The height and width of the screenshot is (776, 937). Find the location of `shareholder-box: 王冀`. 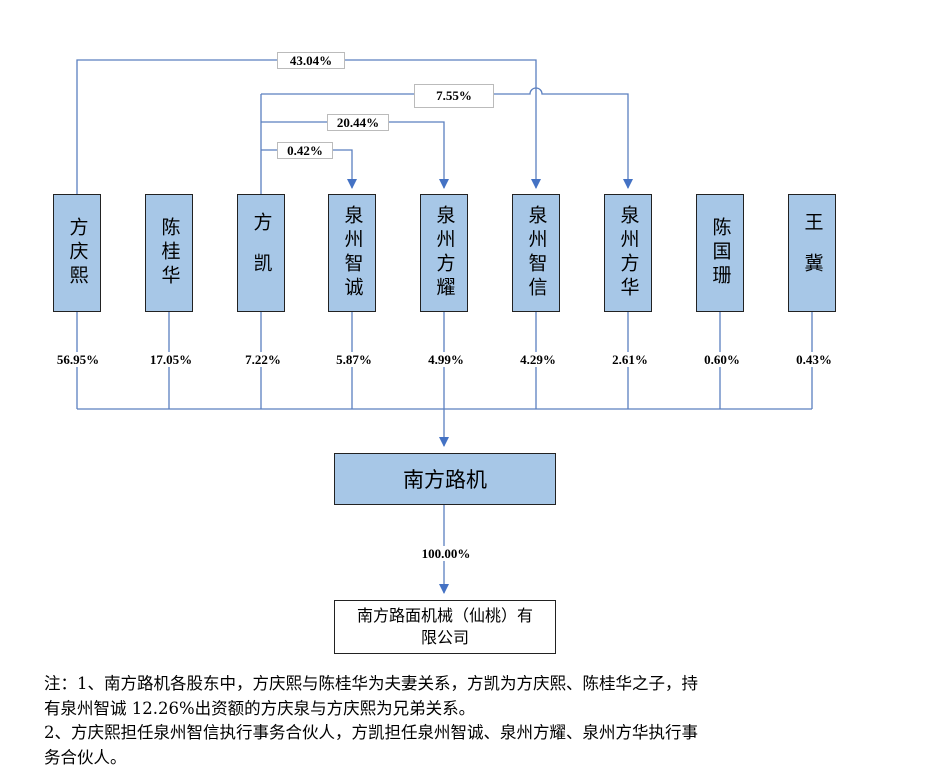

shareholder-box: 王冀 is located at coordinates (812, 253).